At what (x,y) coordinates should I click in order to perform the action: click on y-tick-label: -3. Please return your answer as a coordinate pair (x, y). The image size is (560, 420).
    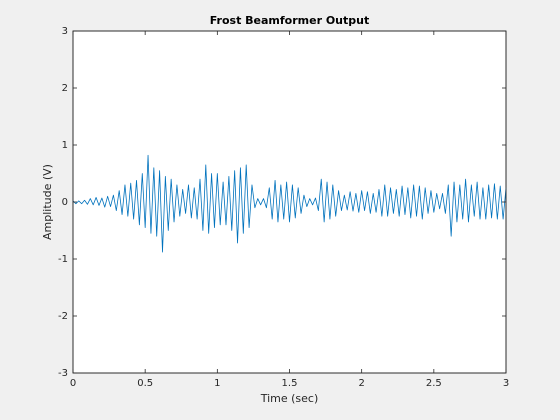
    Looking at the image, I should click on (63, 373).